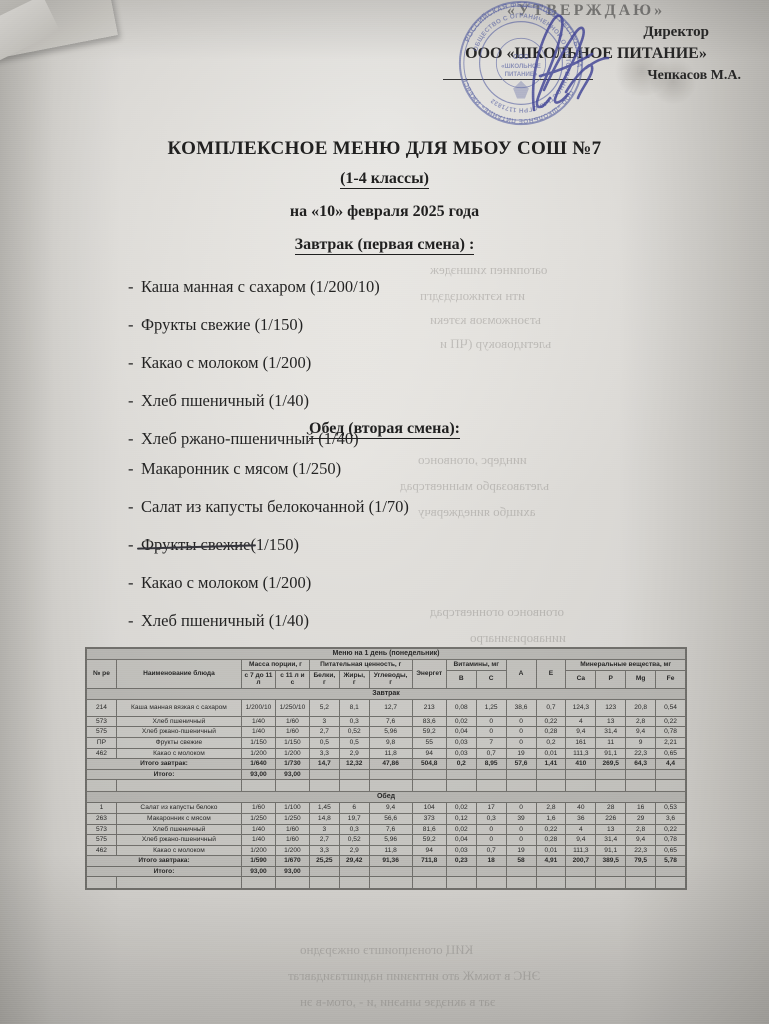 Image resolution: width=769 pixels, height=1024 pixels. What do you see at coordinates (641, 743) in the screenshot?
I see `cell-magnesium: 9` at bounding box center [641, 743].